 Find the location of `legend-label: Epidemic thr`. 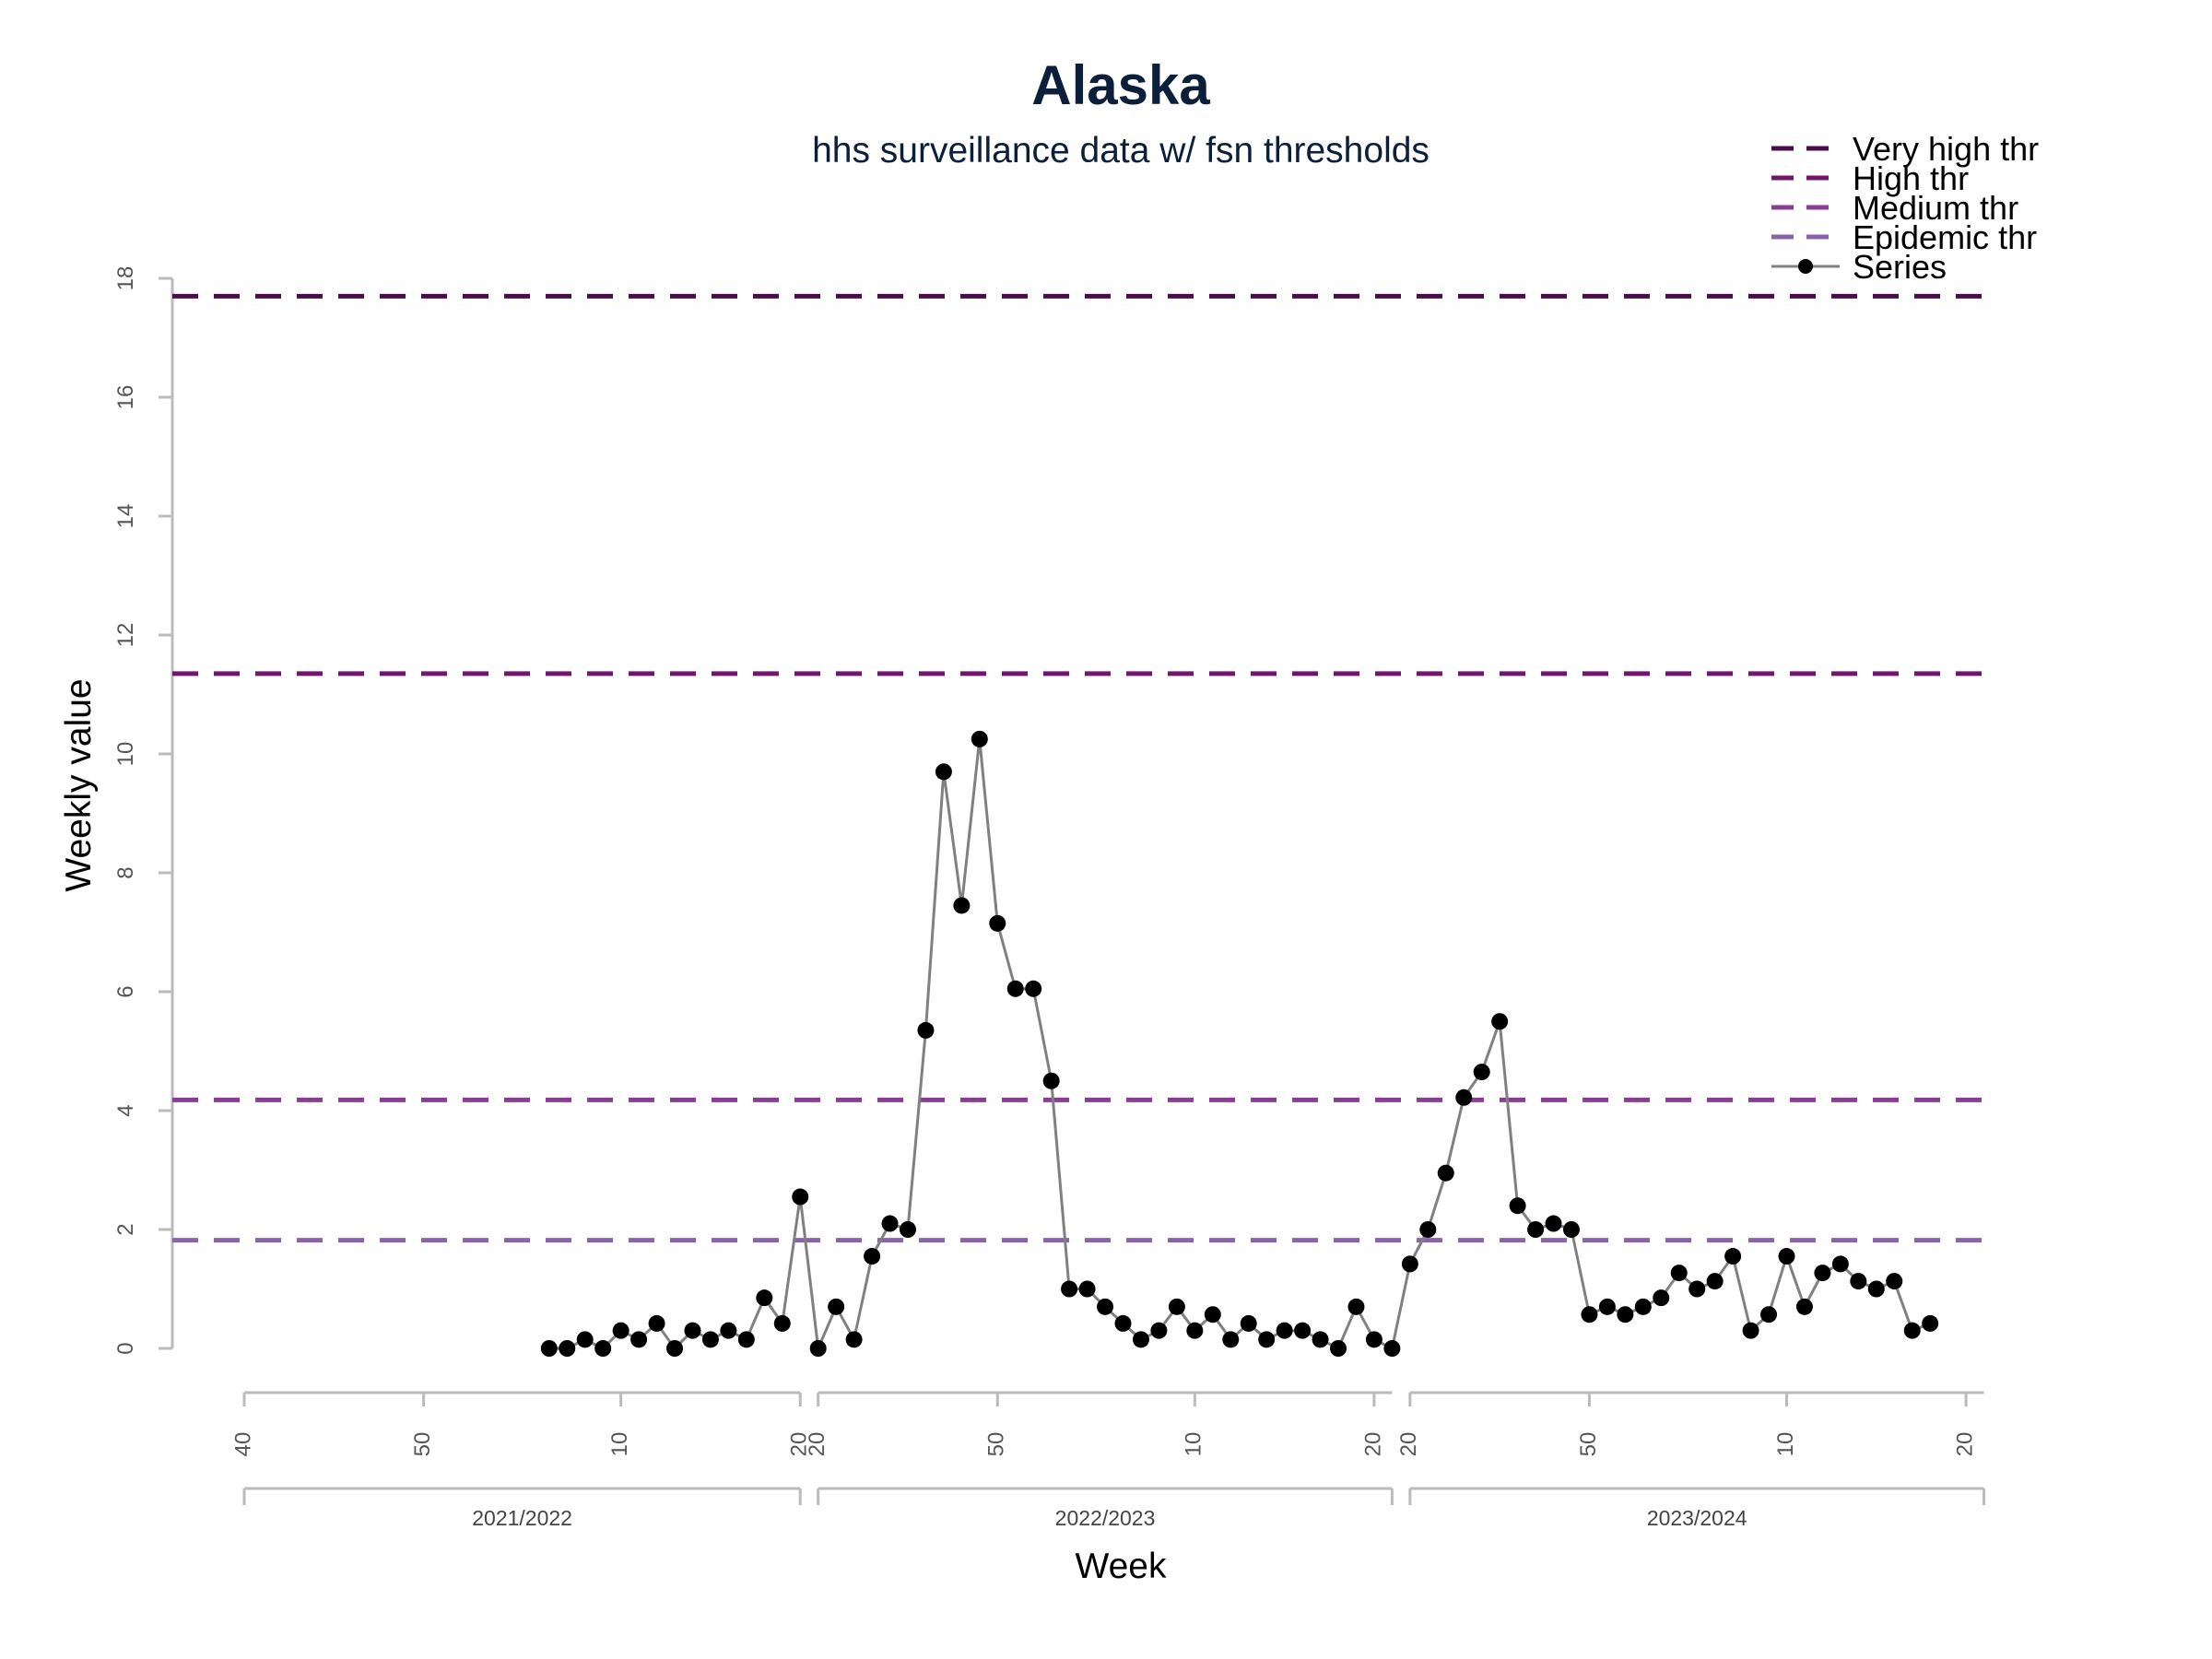

legend-label: Epidemic thr is located at coordinates (1945, 237).